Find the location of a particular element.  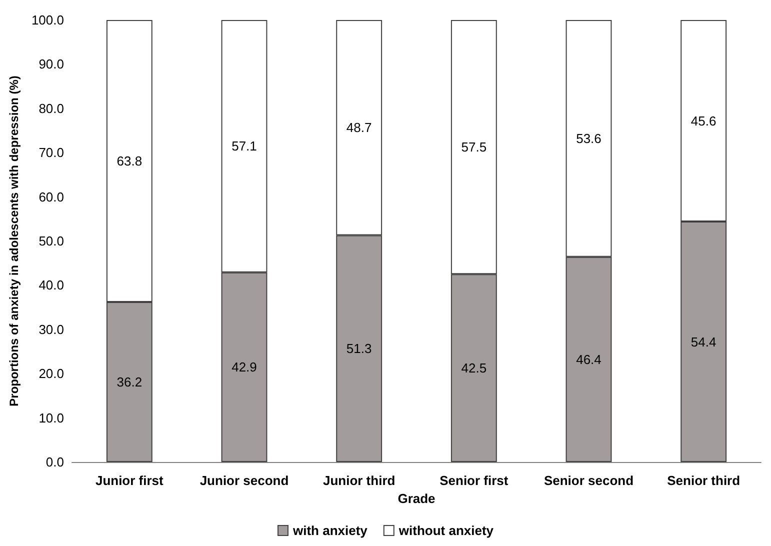

x-tick-label: Senior third is located at coordinates (703, 480).